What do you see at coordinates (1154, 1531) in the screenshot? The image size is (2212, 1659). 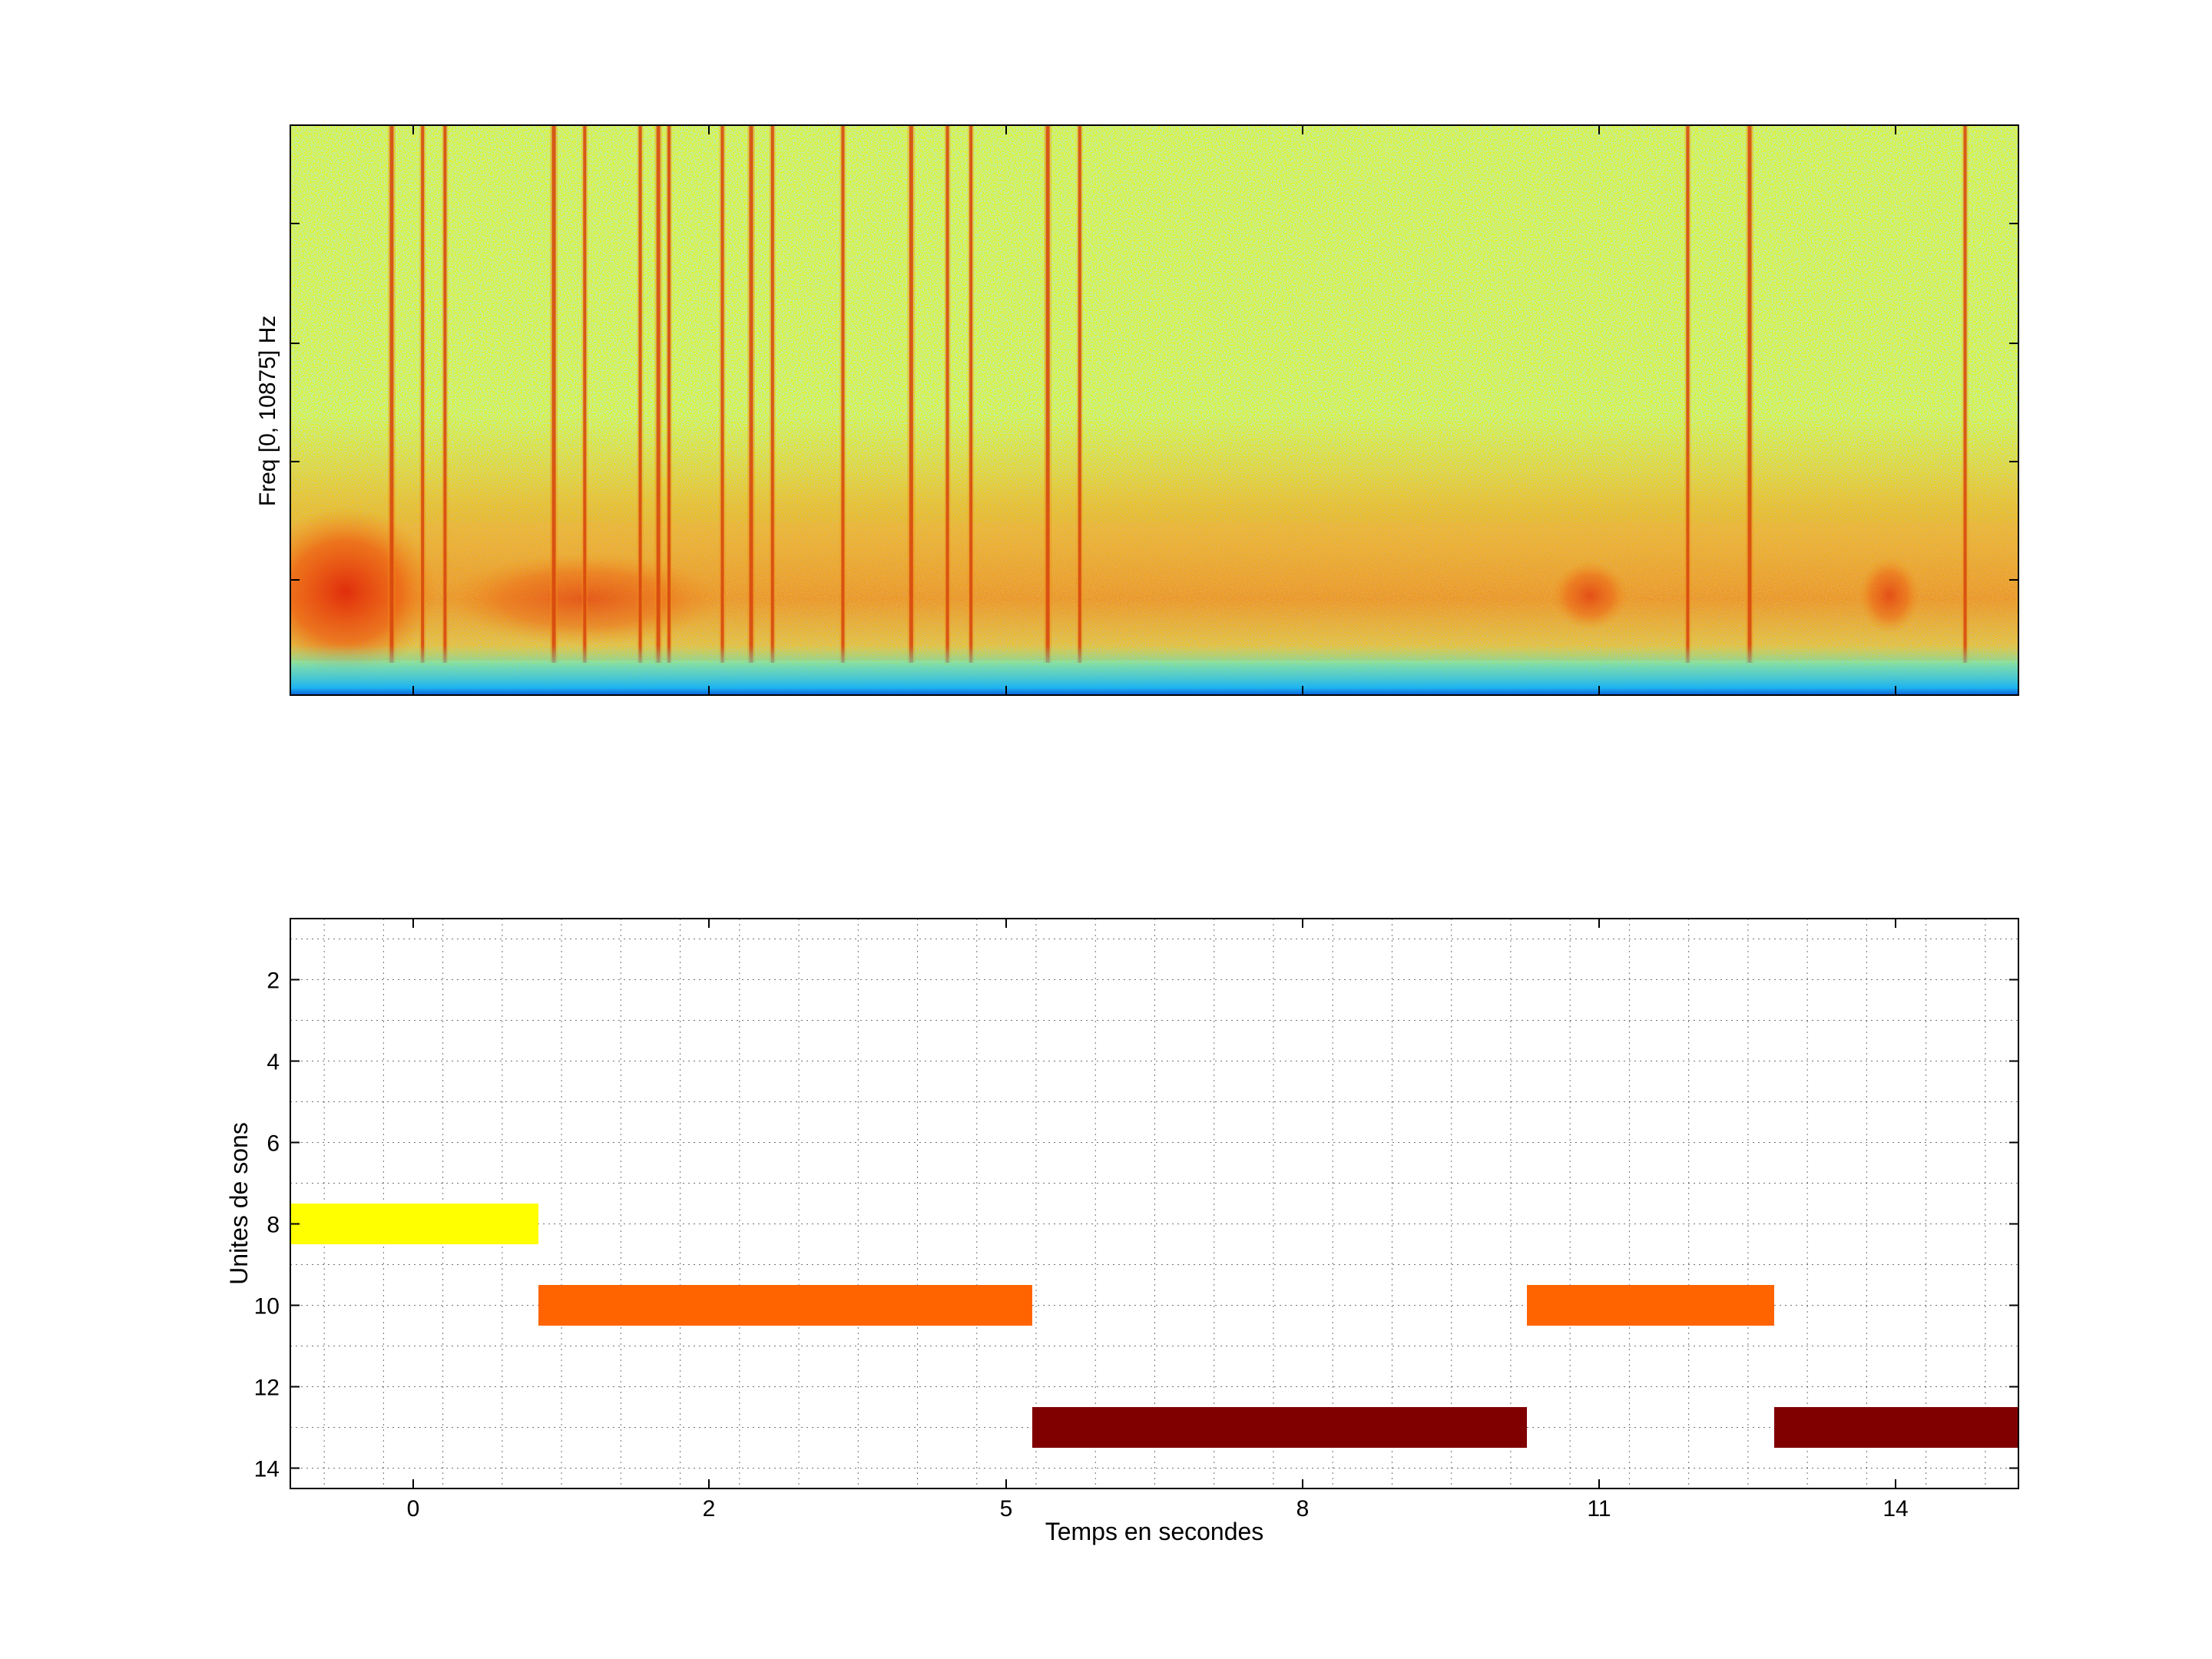 I see `segments-x-label: Temps en secondes` at bounding box center [1154, 1531].